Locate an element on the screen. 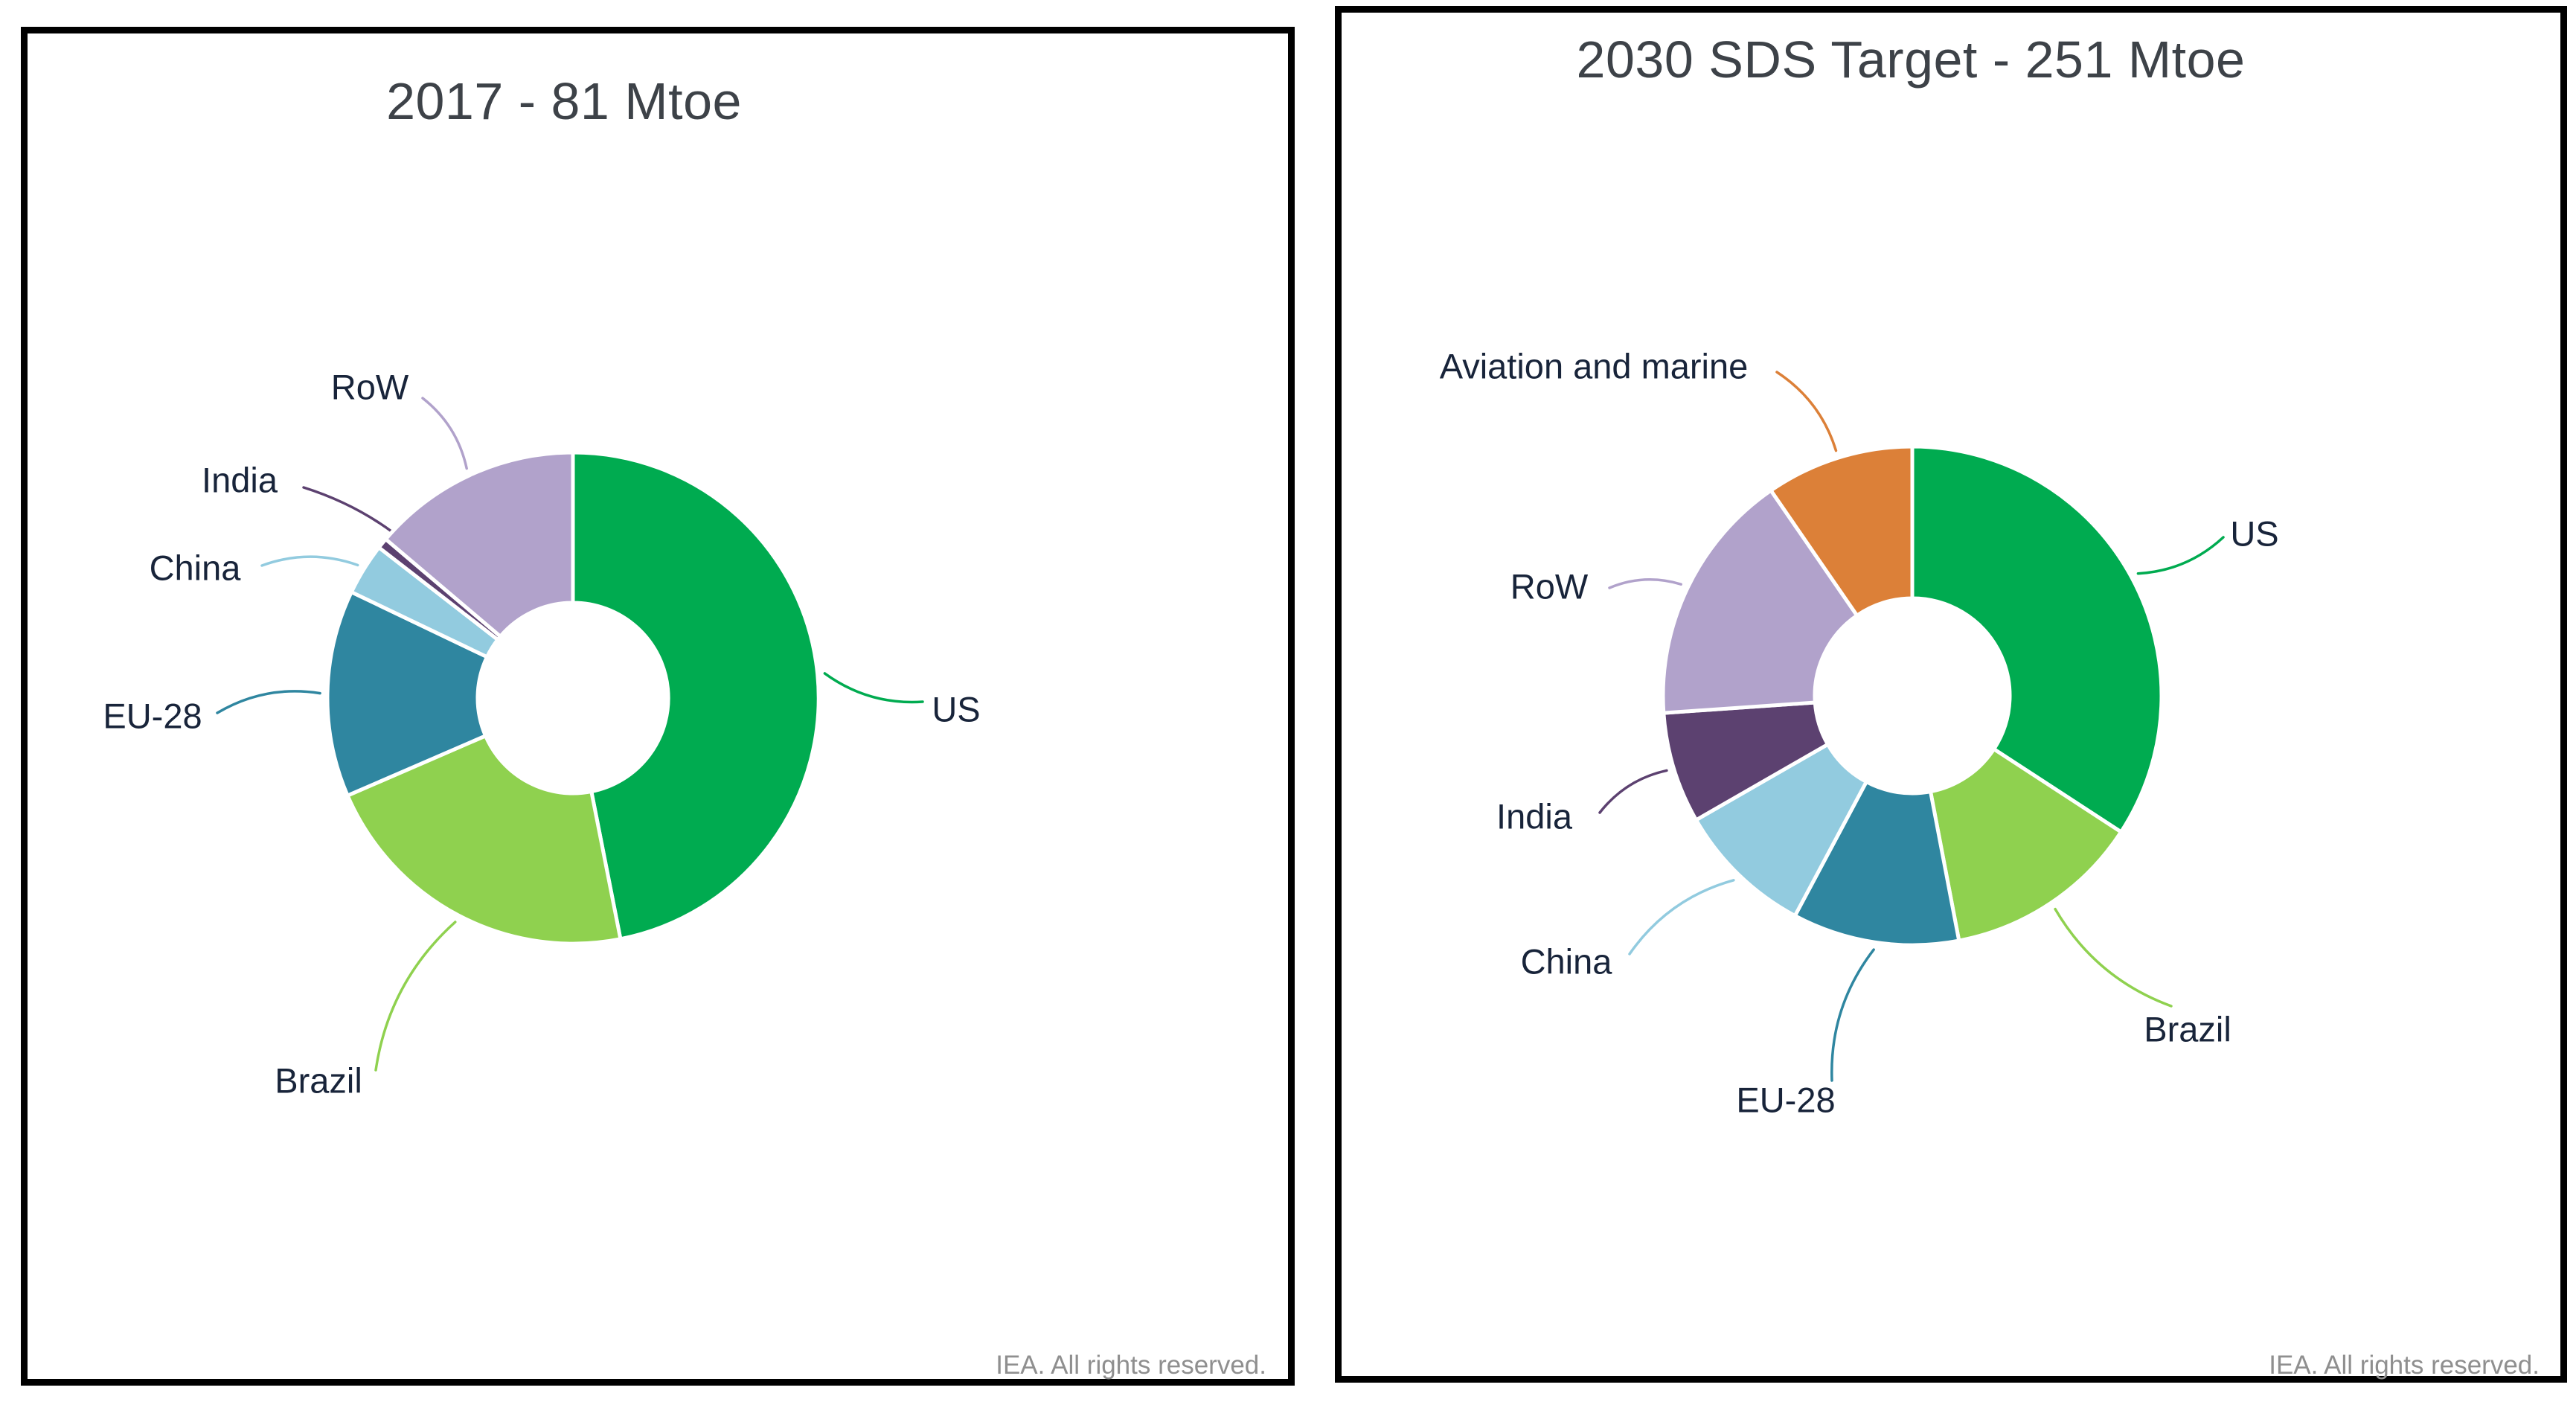 This screenshot has width=2576, height=1402. label-2030-china: China is located at coordinates (1566, 961).